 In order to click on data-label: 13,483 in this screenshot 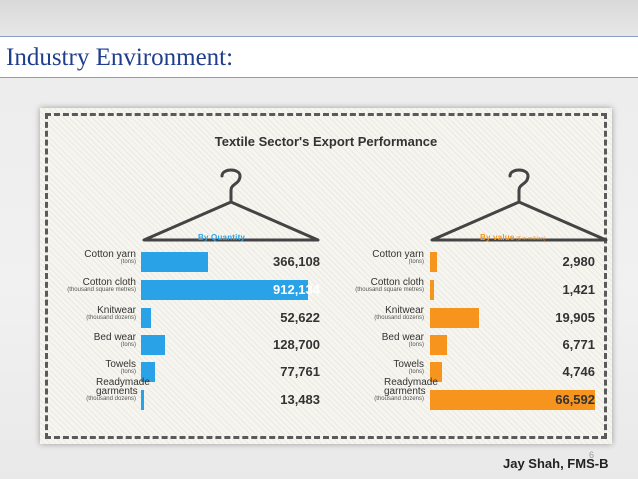, I will do `click(300, 399)`.